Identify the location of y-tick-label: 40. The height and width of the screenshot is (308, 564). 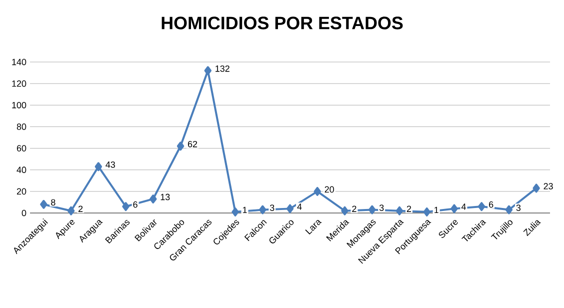
(21, 170).